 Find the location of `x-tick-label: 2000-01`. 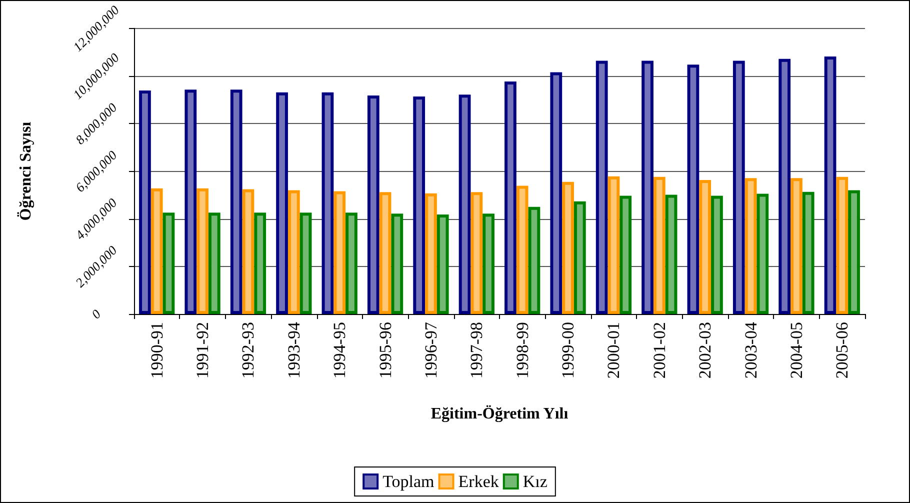

x-tick-label: 2000-01 is located at coordinates (614, 350).